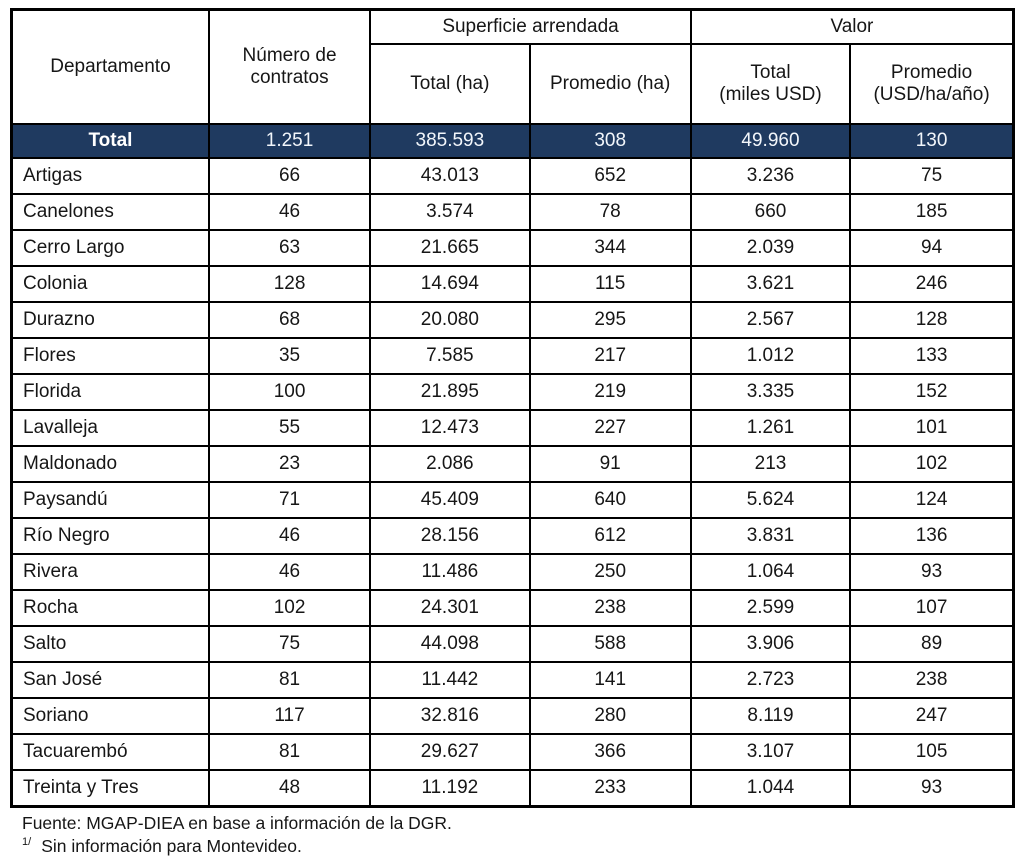 This screenshot has height=865, width=1024. What do you see at coordinates (852, 26) in the screenshot?
I see `header-group-valor: Valor` at bounding box center [852, 26].